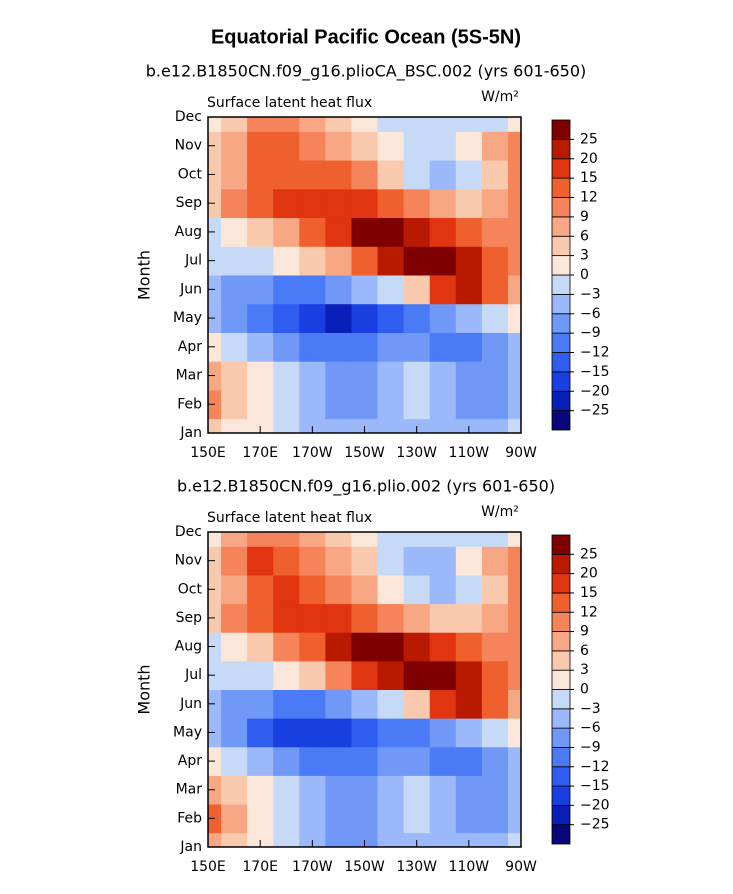 The width and height of the screenshot is (733, 894). Describe the element at coordinates (590, 709) in the screenshot. I see `colorbar-label: −3` at that location.